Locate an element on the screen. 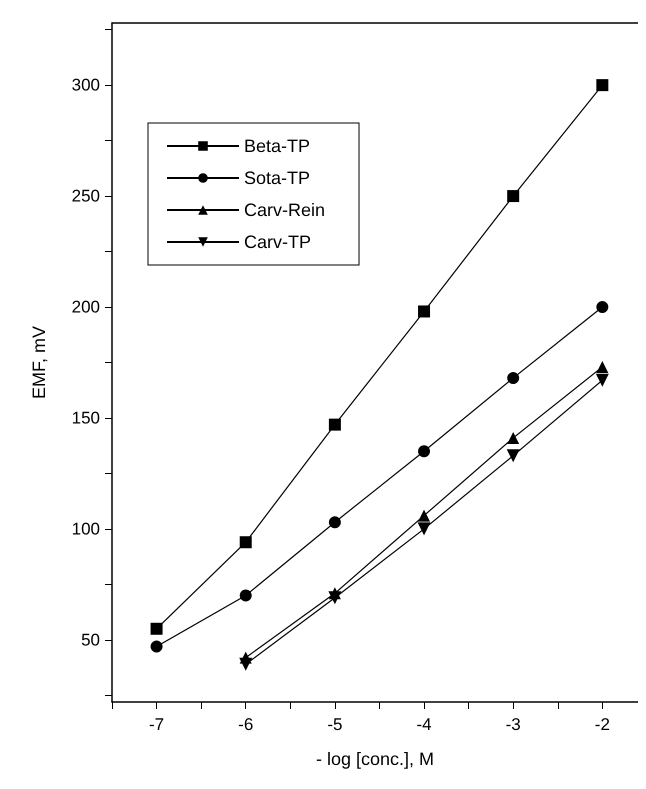  x-tick-label: -4 is located at coordinates (424, 724).